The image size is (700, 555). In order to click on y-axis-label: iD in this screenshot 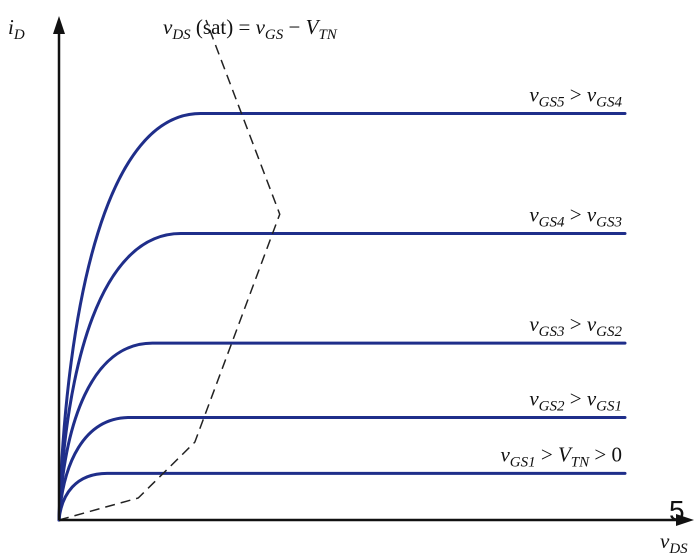, I will do `click(16, 29)`.